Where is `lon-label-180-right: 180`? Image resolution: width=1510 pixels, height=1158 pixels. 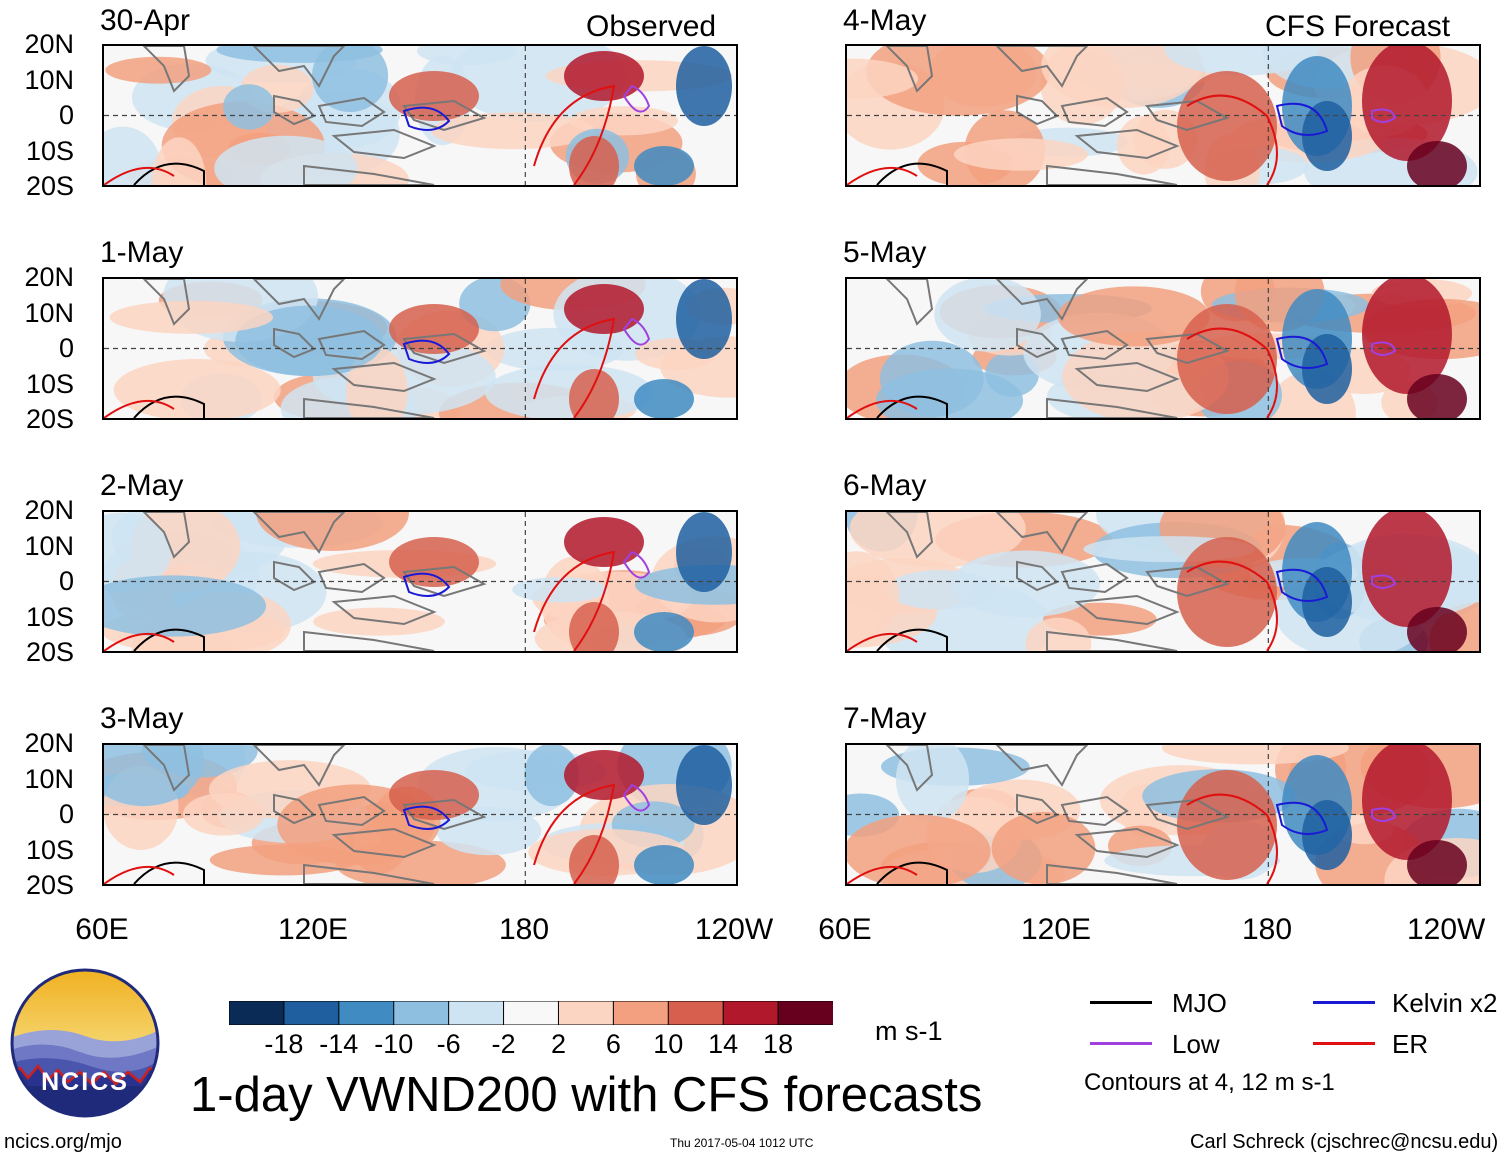 lon-label-180-right: 180 is located at coordinates (1267, 929).